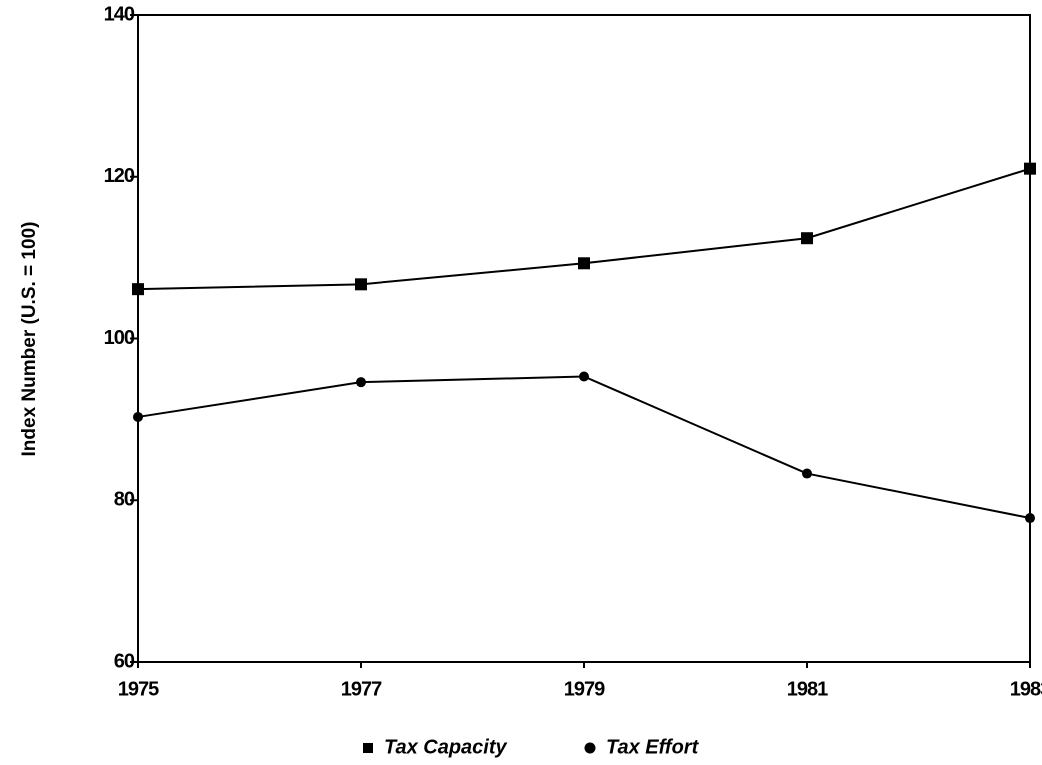  I want to click on series-line, so click(584, 229).